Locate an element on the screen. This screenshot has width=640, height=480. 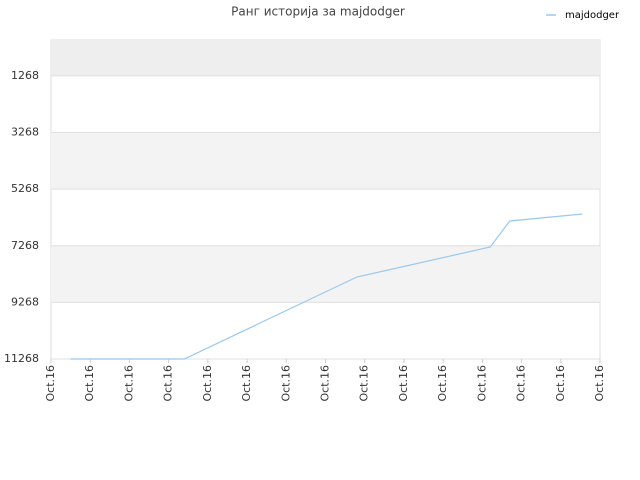
legend-label: majdodger is located at coordinates (592, 15).